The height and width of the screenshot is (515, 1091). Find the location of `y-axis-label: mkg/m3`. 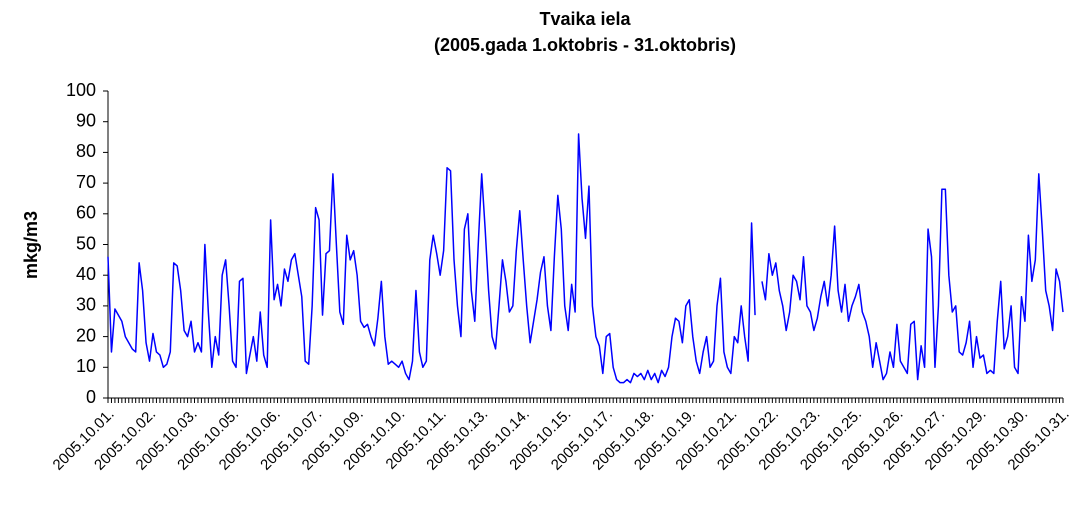

y-axis-label: mkg/m3 is located at coordinates (31, 245).